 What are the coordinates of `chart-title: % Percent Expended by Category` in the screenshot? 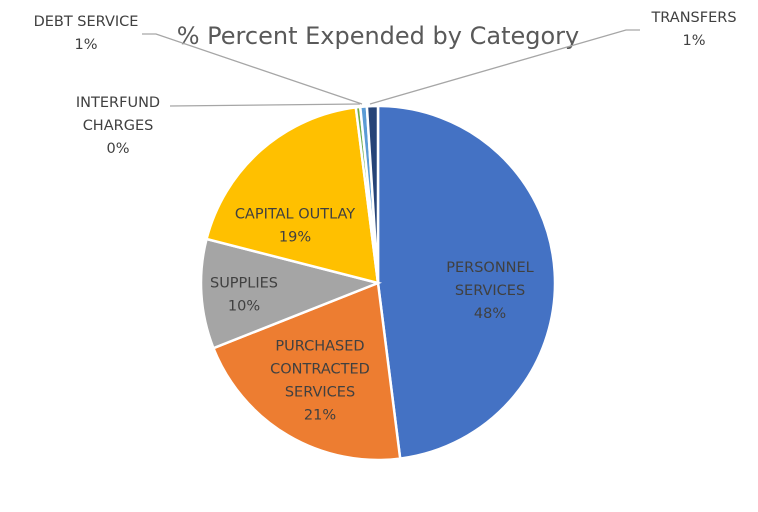 It's located at (378, 36).